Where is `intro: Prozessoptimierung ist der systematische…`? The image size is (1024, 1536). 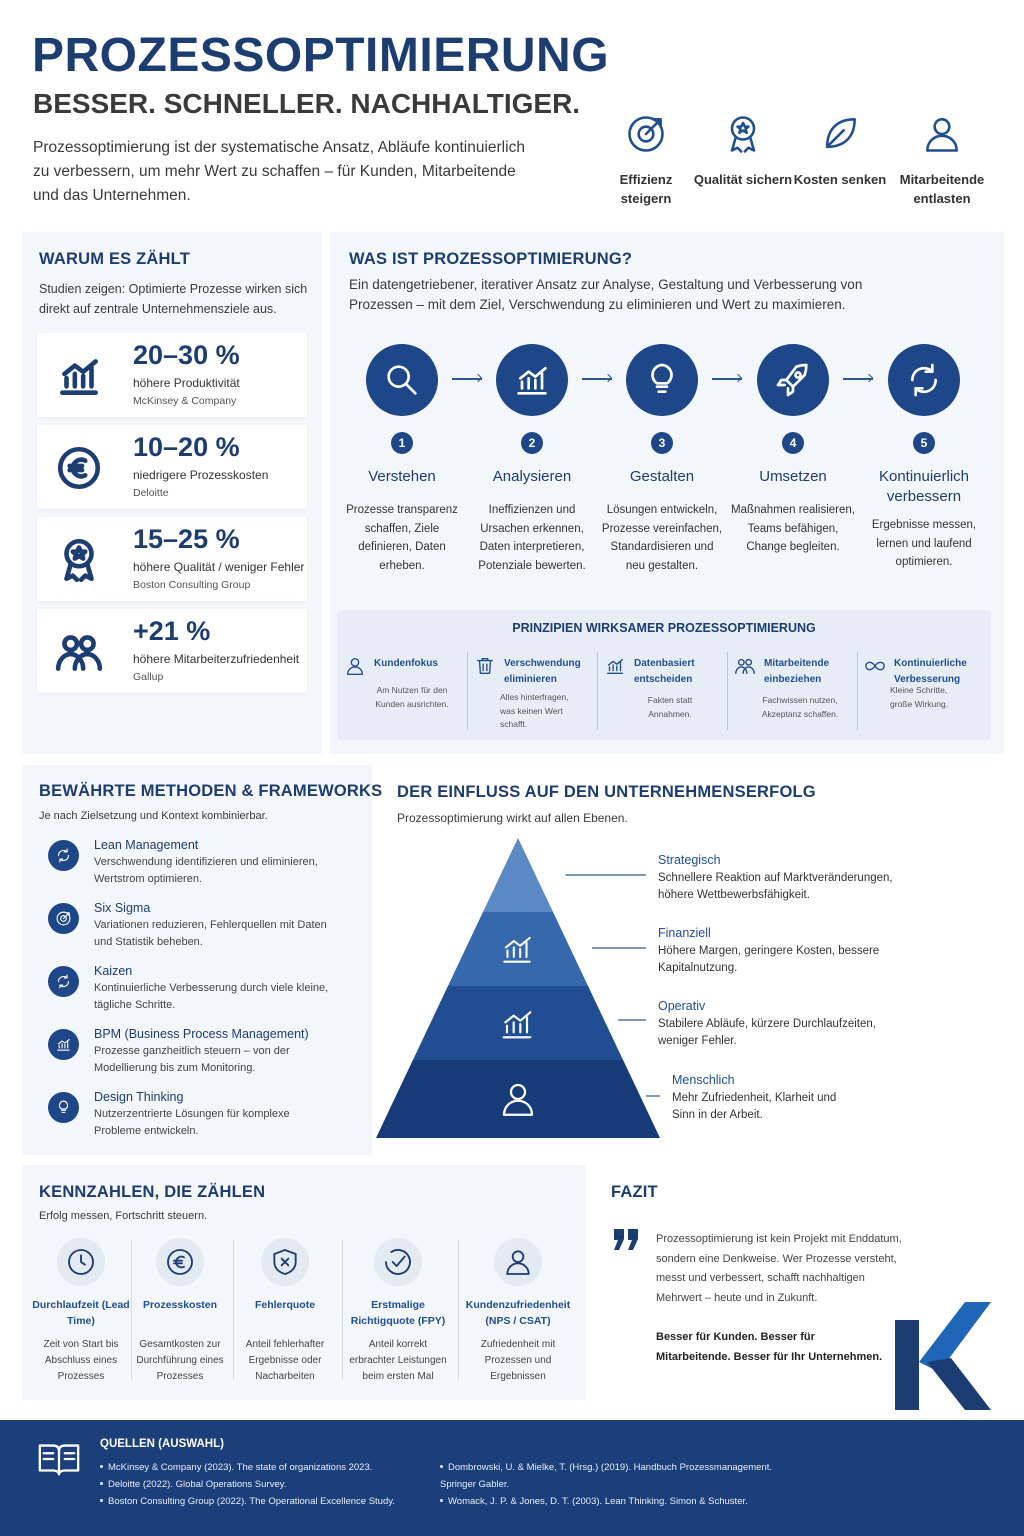
intro: Prozessoptimierung ist der systematische… is located at coordinates (279, 171).